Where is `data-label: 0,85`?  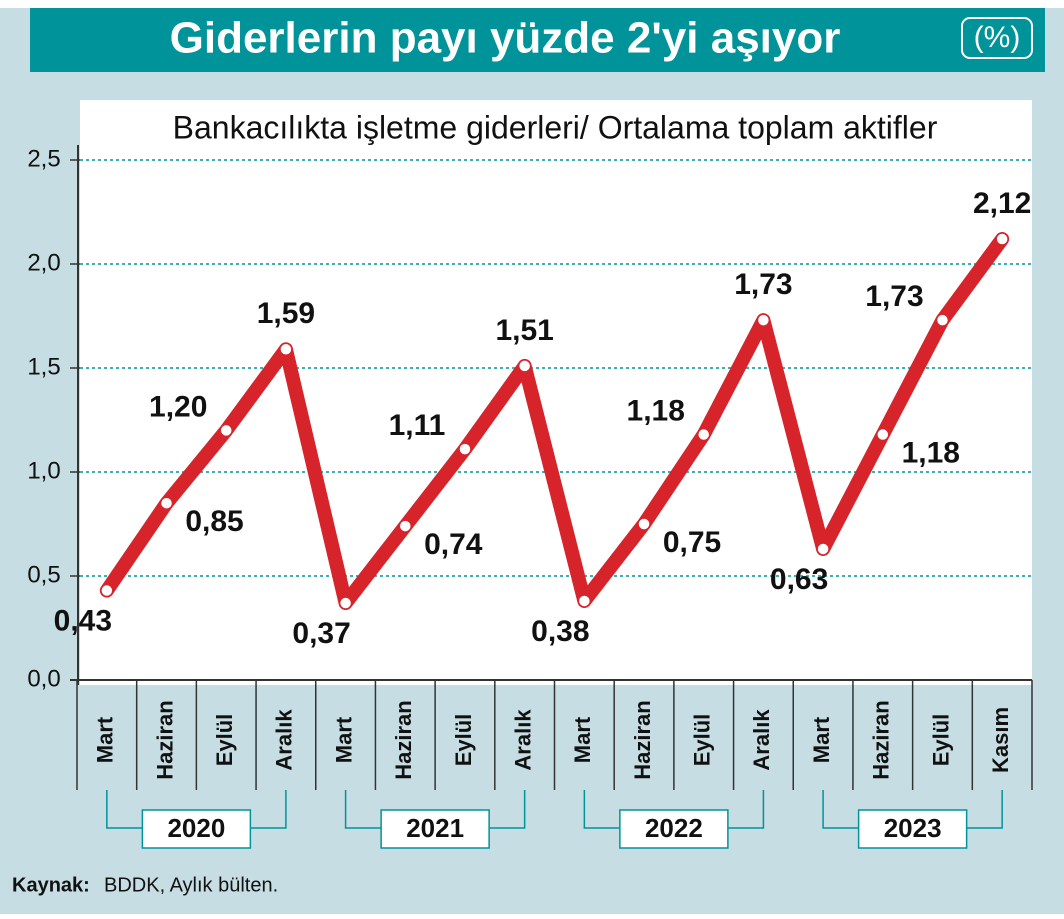 data-label: 0,85 is located at coordinates (214, 521).